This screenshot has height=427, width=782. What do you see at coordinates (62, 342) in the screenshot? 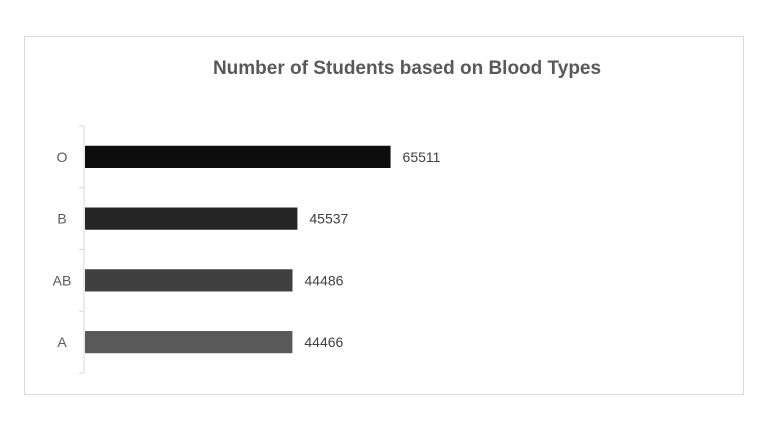
I see `category-label: A` at bounding box center [62, 342].